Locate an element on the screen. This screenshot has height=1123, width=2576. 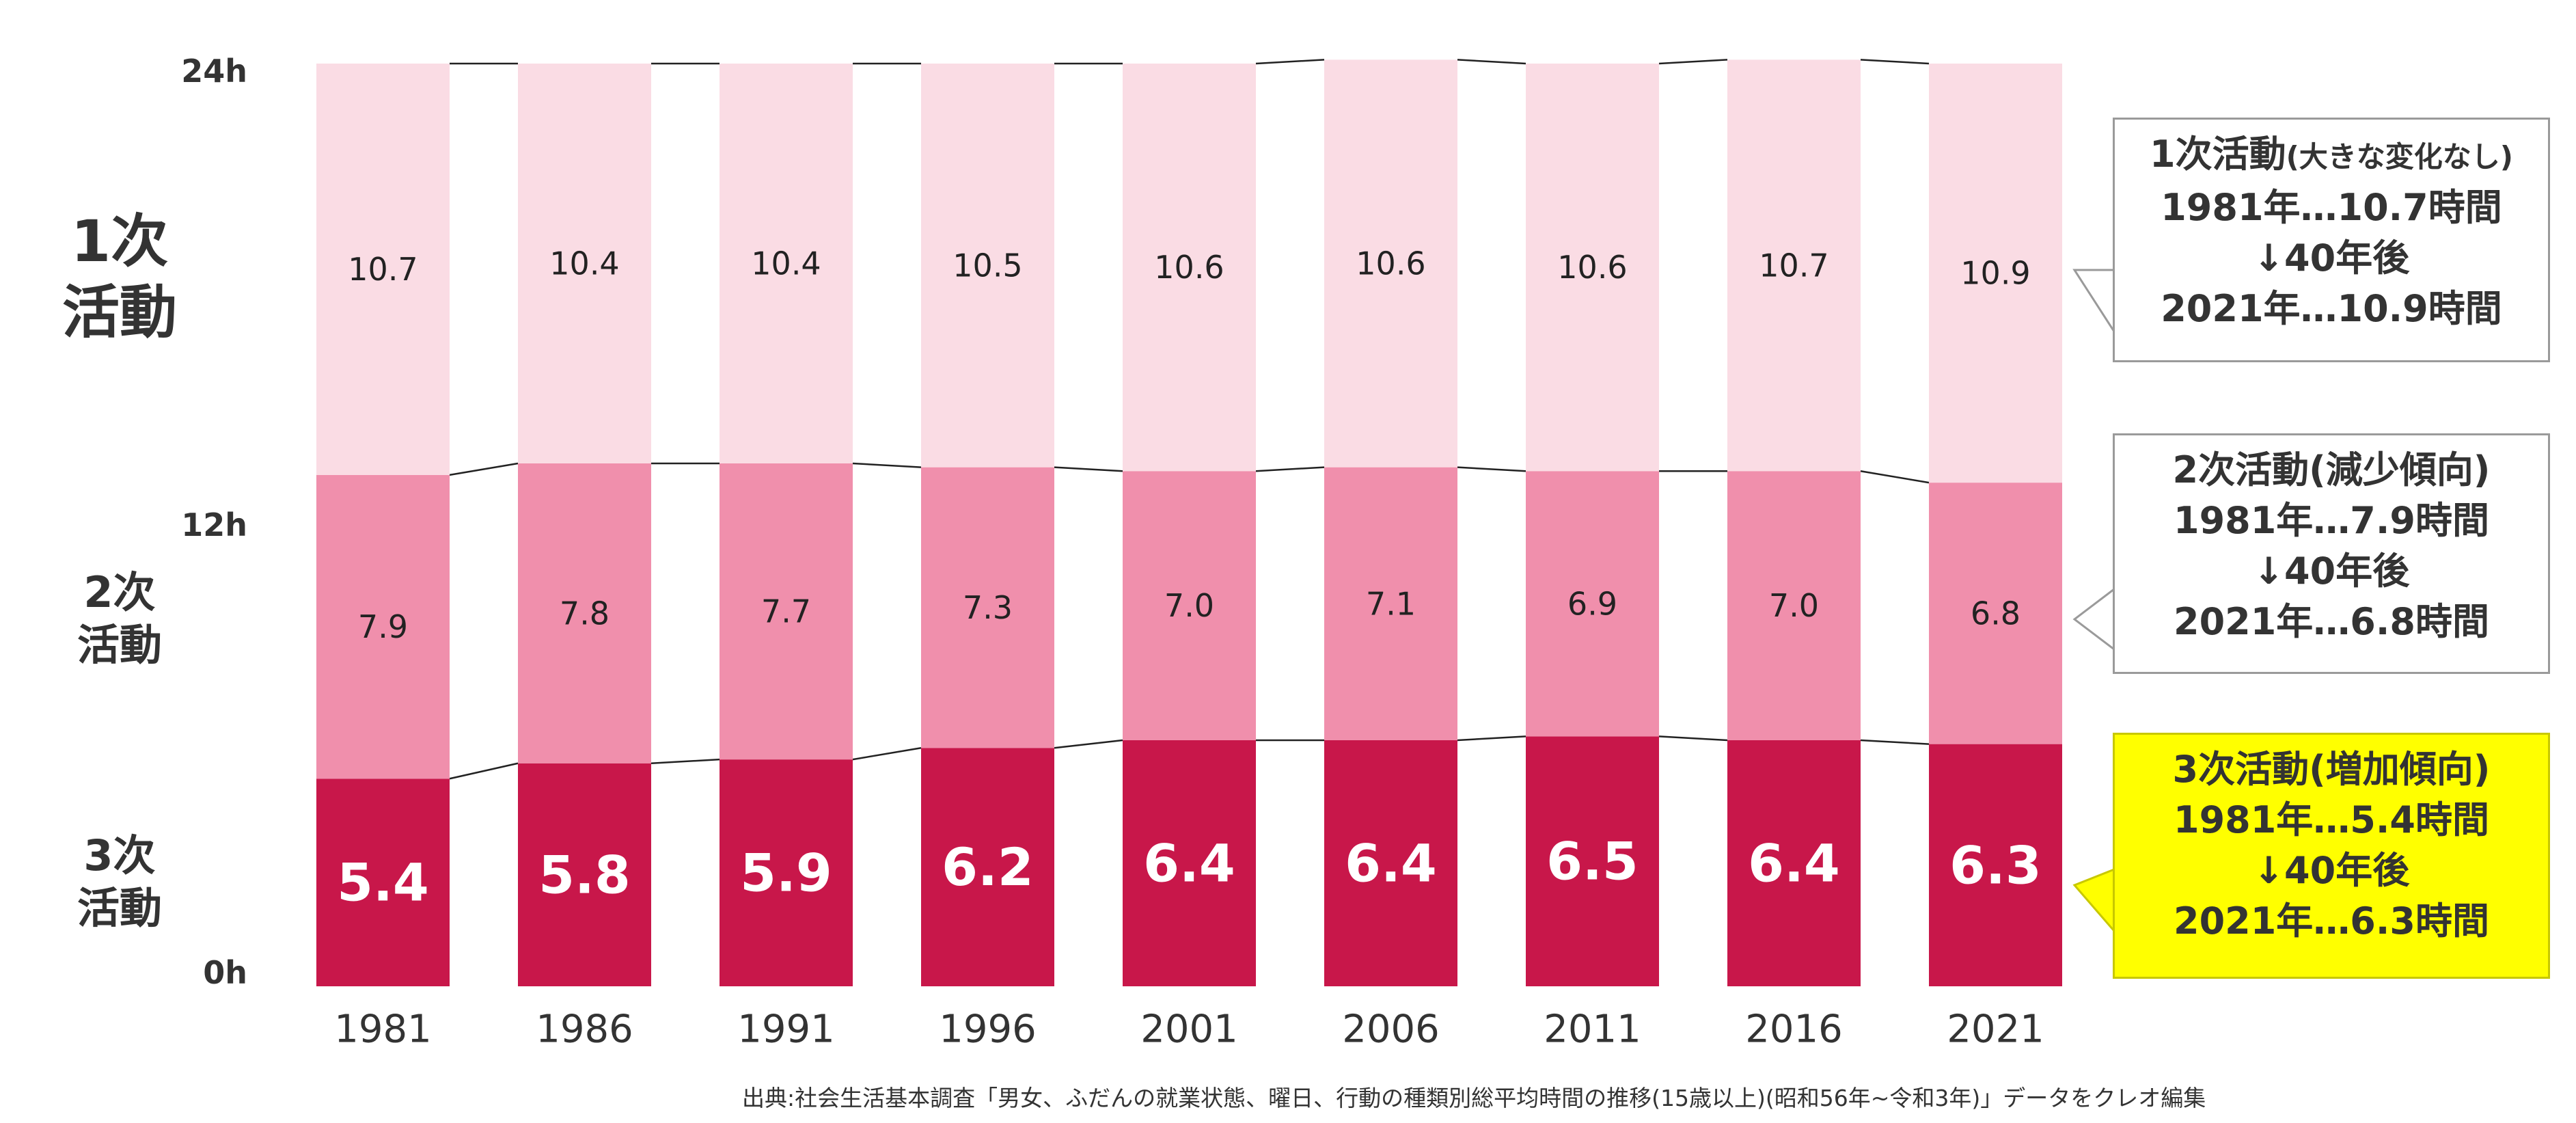
series-label: 1次 is located at coordinates (119, 242).